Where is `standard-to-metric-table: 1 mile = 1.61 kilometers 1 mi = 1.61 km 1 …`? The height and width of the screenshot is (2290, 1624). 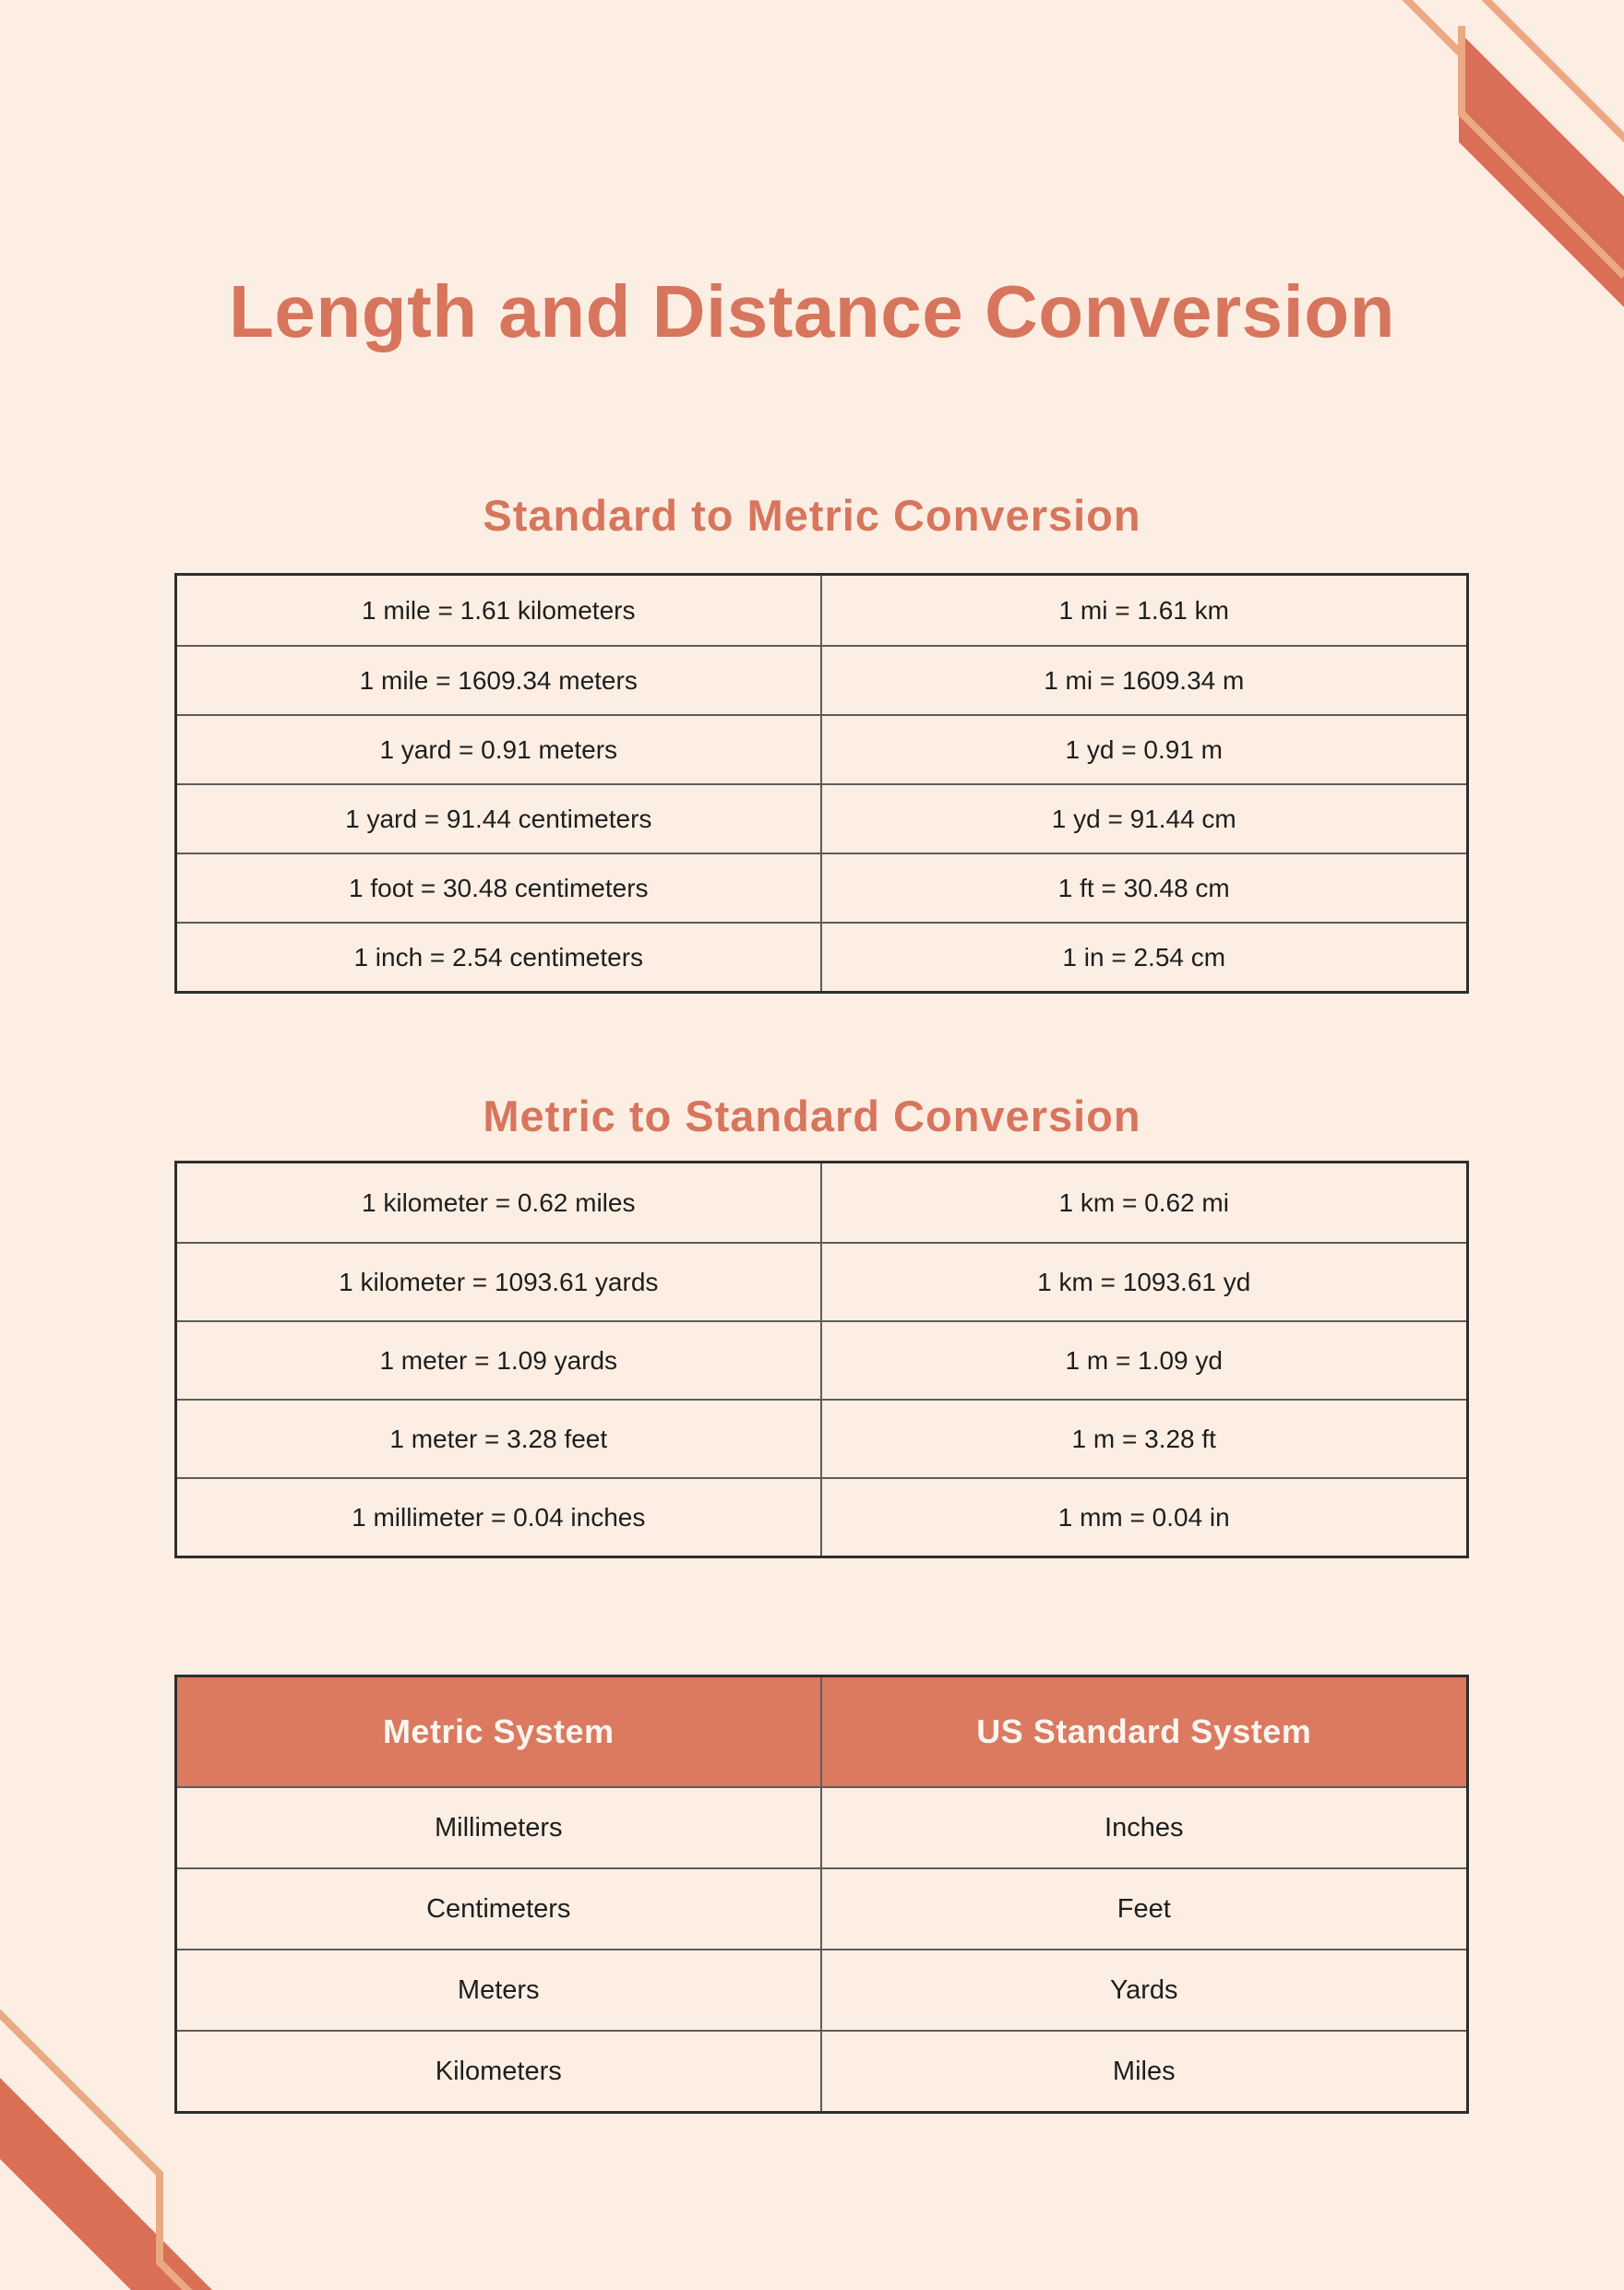
standard-to-metric-table: 1 mile = 1.61 kilometers 1 mi = 1.61 km 1 … is located at coordinates (821, 783).